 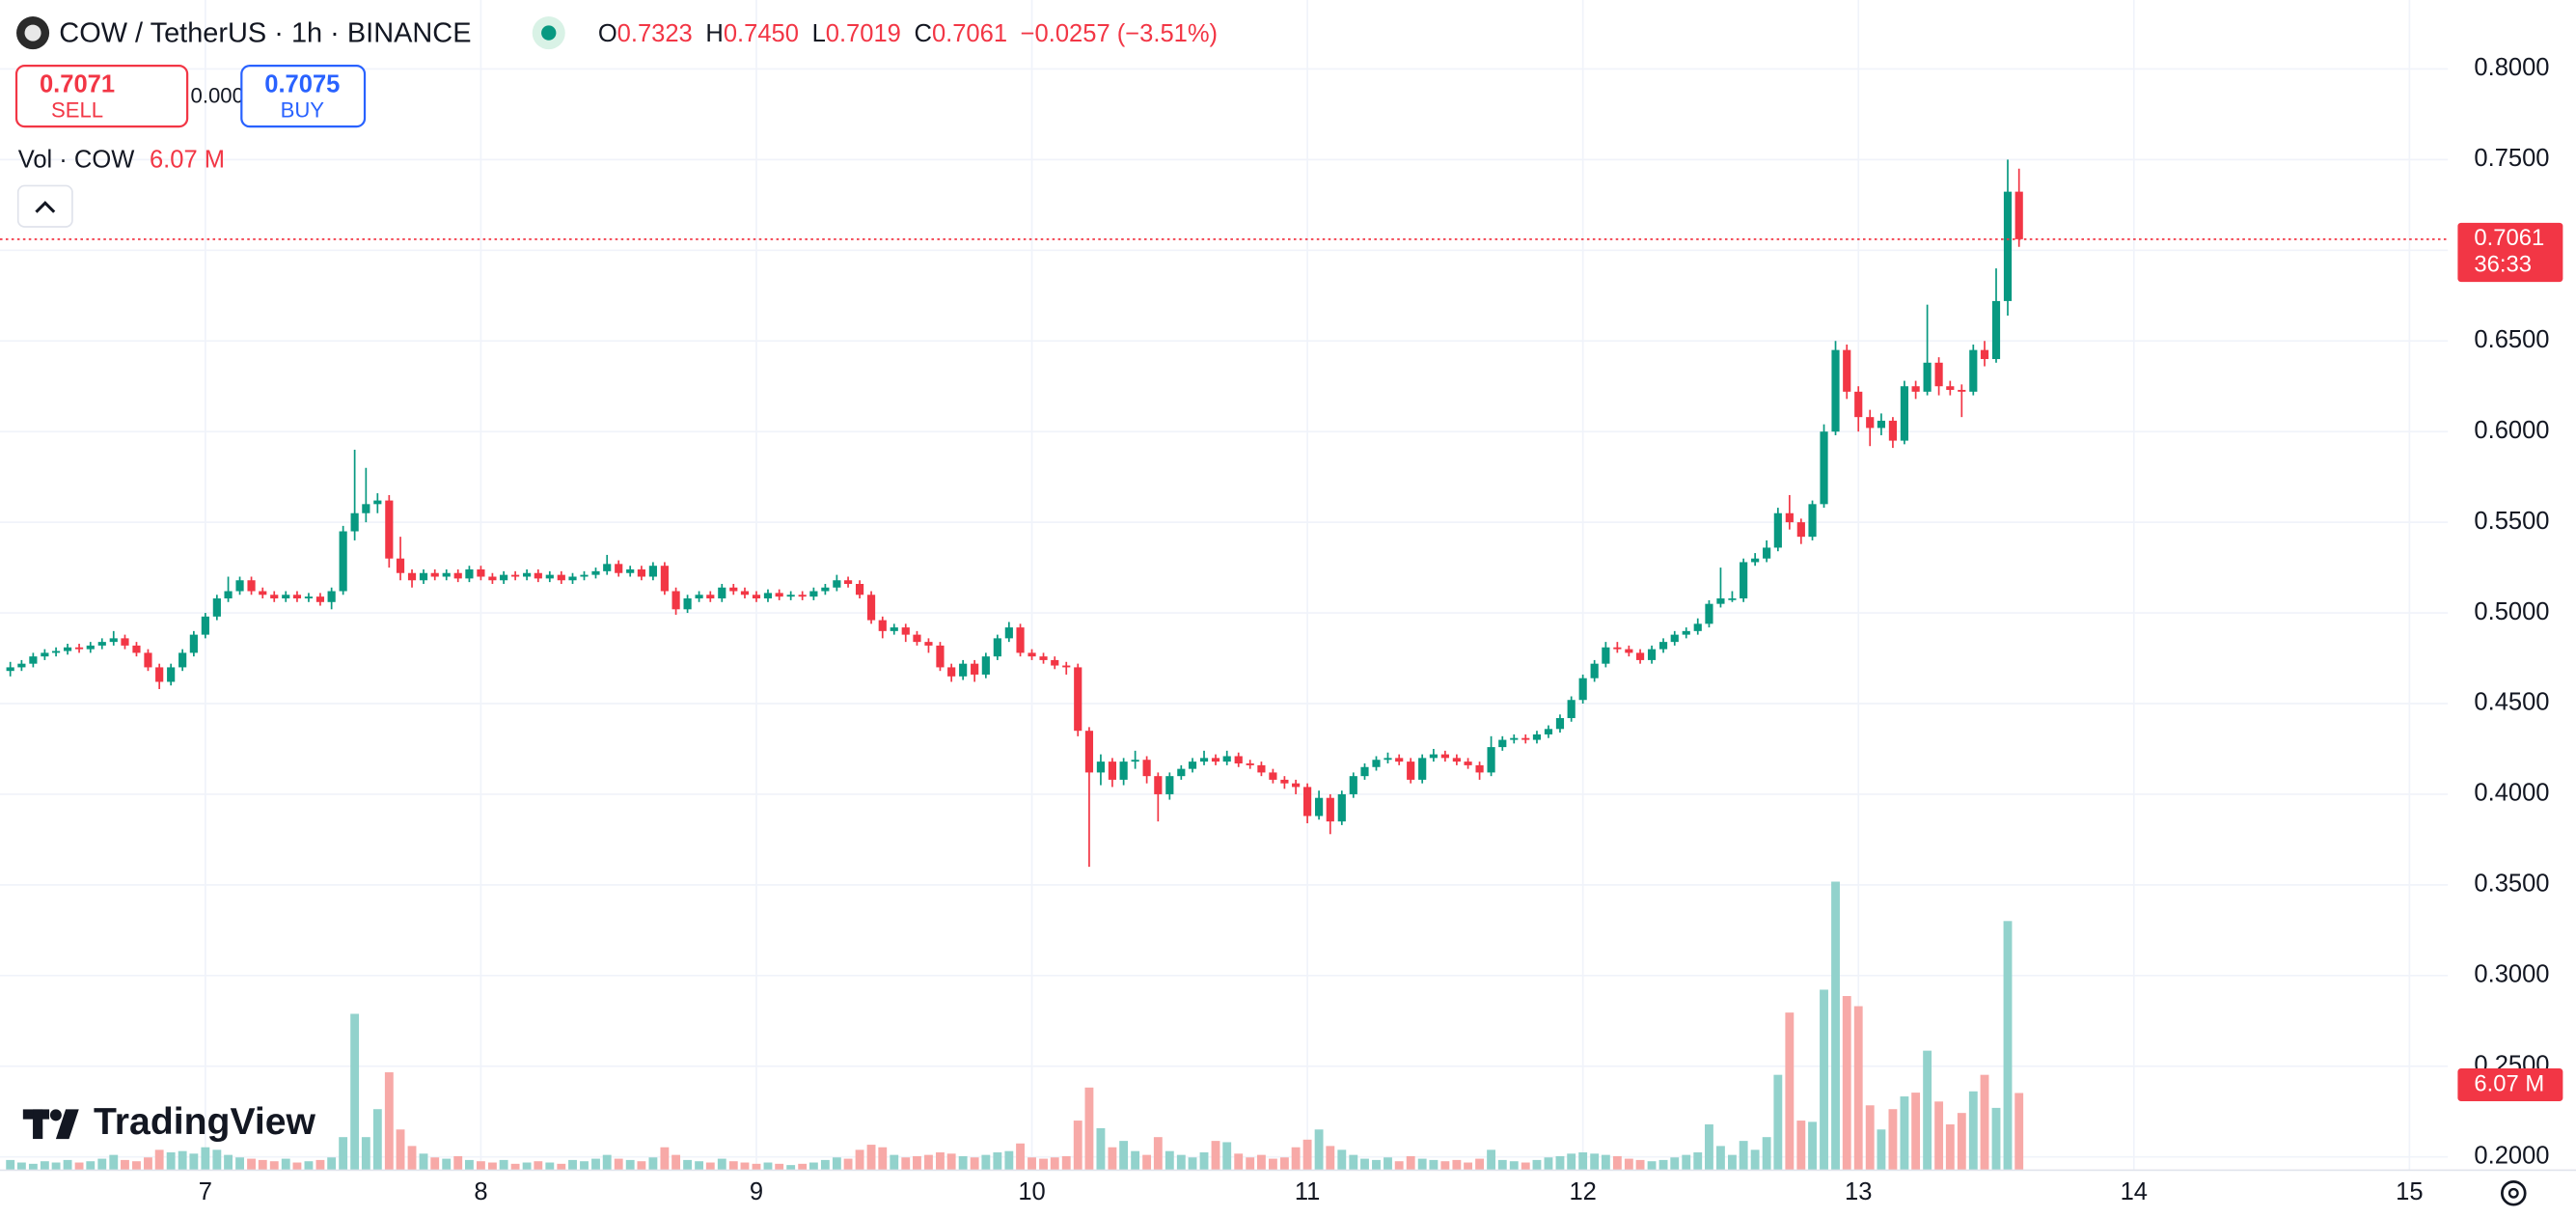 What do you see at coordinates (2512, 611) in the screenshot?
I see `y-tick-label: 0.5000` at bounding box center [2512, 611].